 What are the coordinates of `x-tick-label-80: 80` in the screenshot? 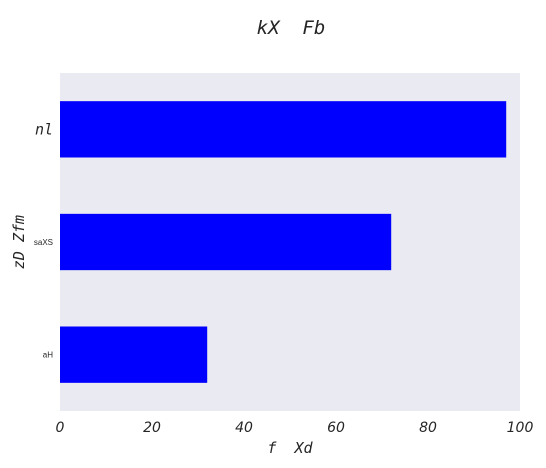 It's located at (428, 428).